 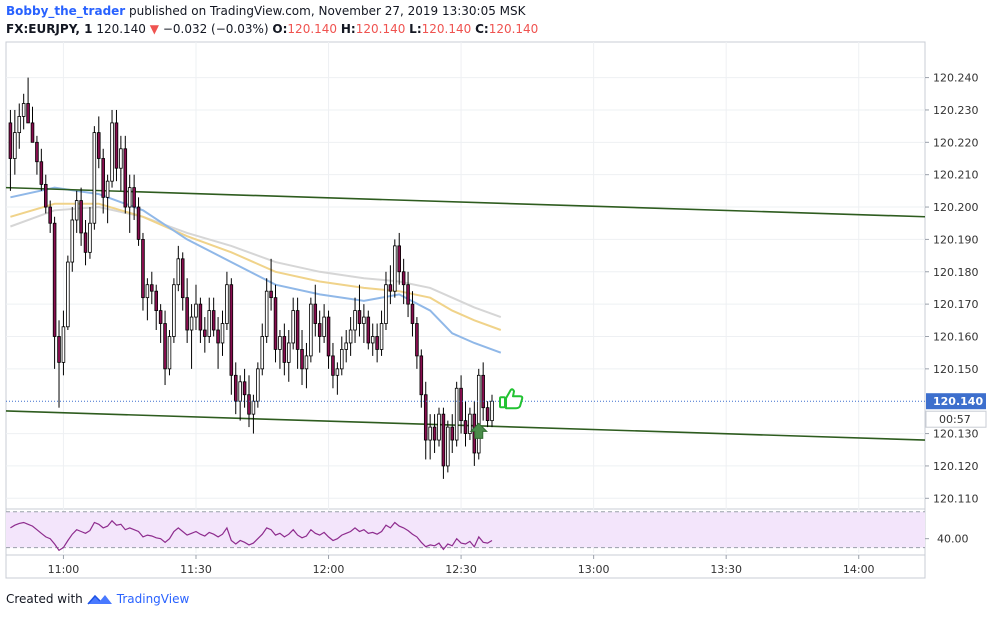 I want to click on last-price-tag, so click(x=956, y=401).